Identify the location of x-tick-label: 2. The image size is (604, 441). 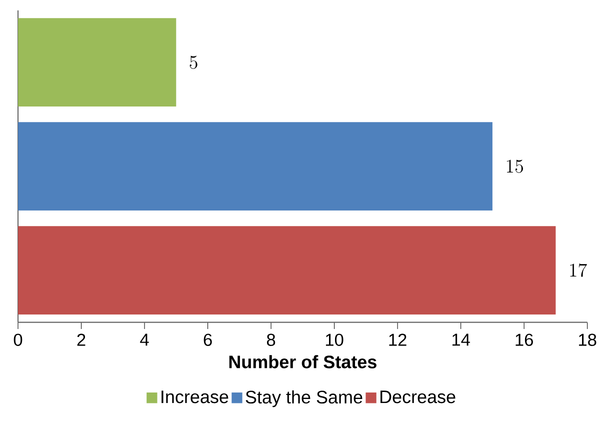
(81, 340).